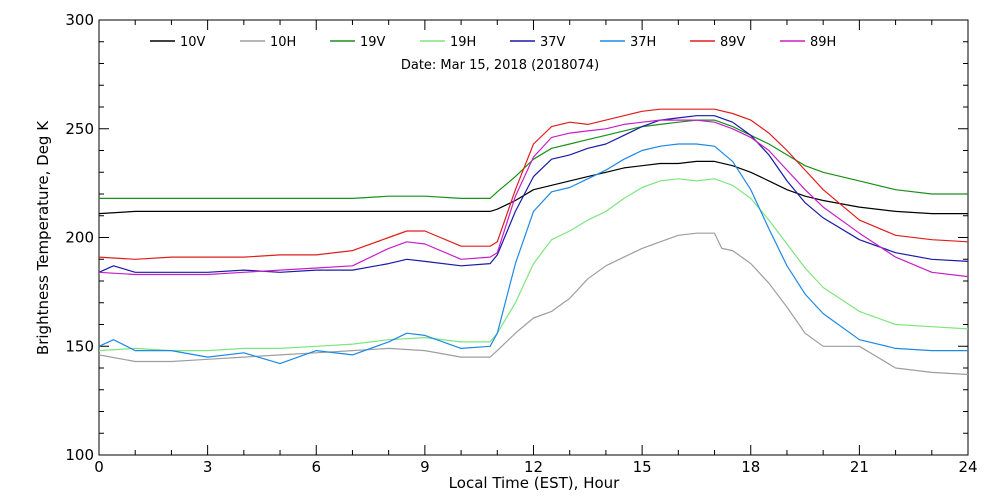 This screenshot has height=500, width=1000. Describe the element at coordinates (79, 238) in the screenshot. I see `y-tick-label: 200` at that location.